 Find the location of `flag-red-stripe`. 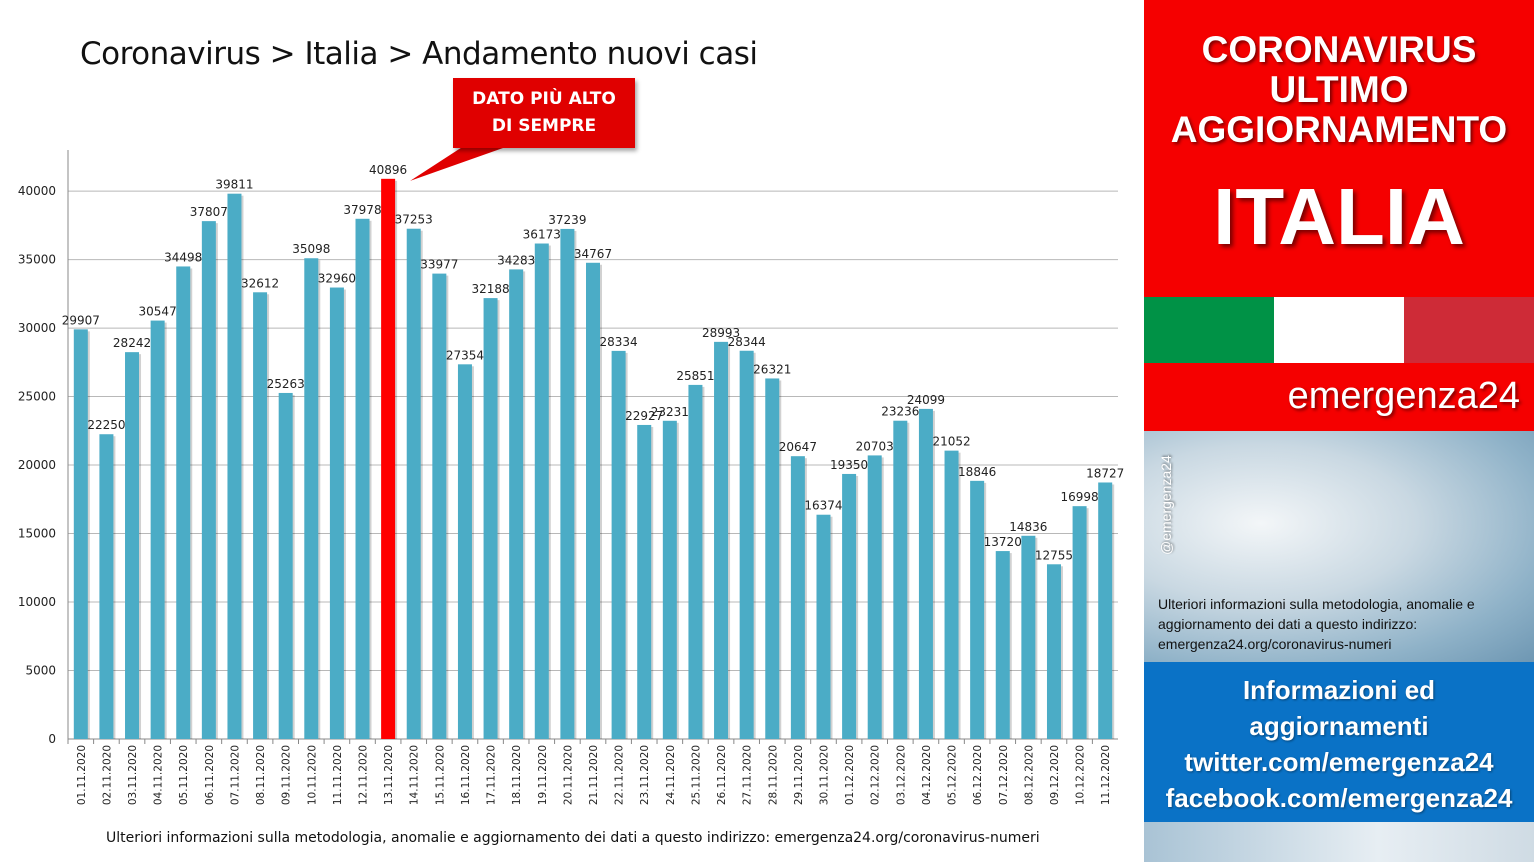

flag-red-stripe is located at coordinates (1469, 330).